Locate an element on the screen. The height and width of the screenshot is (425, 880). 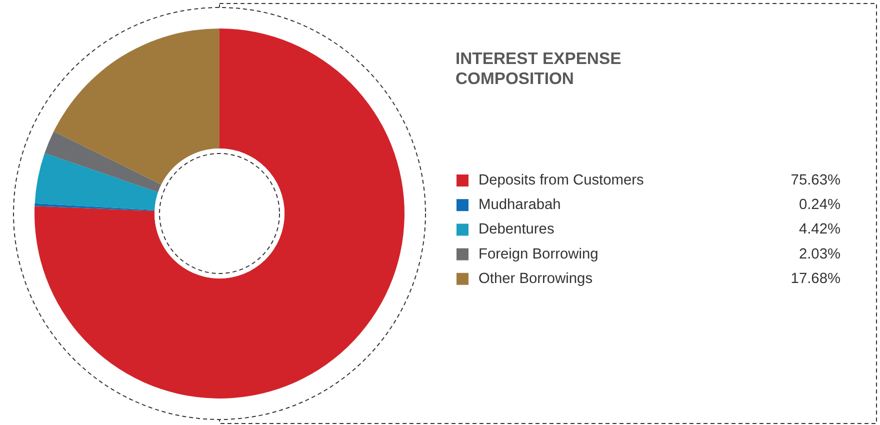
data-label: 4.42% is located at coordinates (819, 230).